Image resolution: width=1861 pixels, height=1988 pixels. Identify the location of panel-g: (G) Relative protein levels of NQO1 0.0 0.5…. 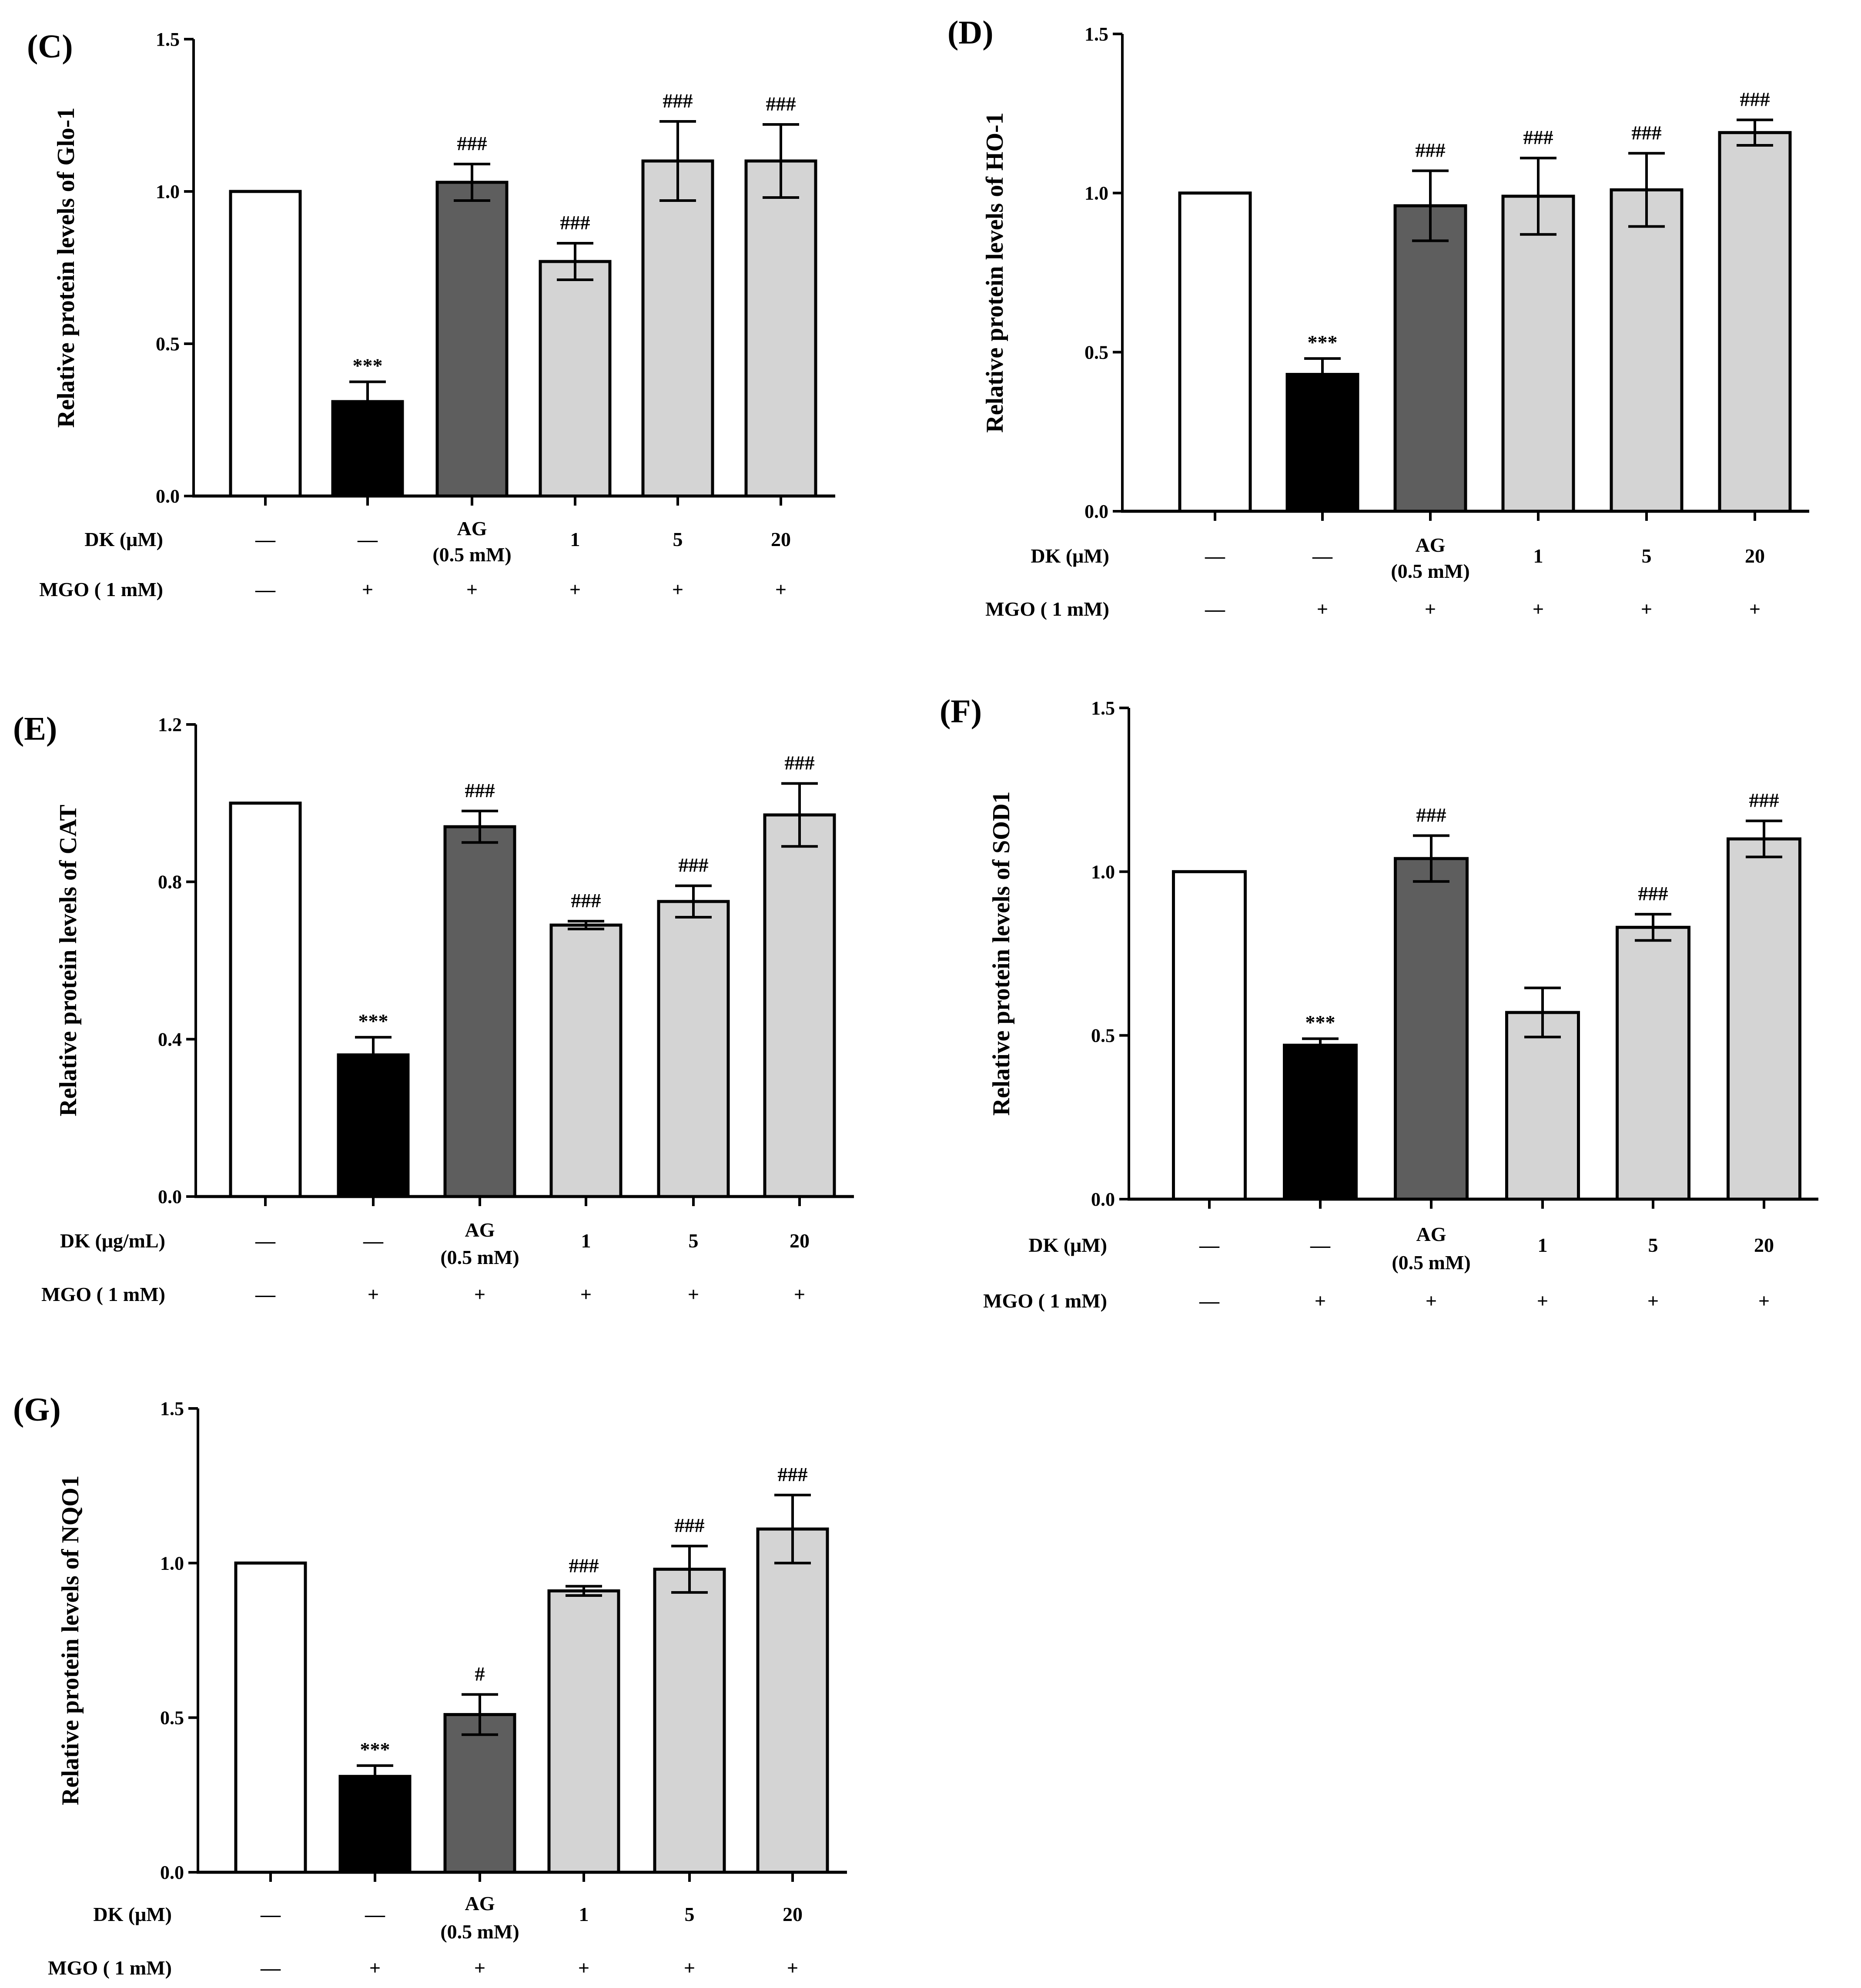
(430, 1685).